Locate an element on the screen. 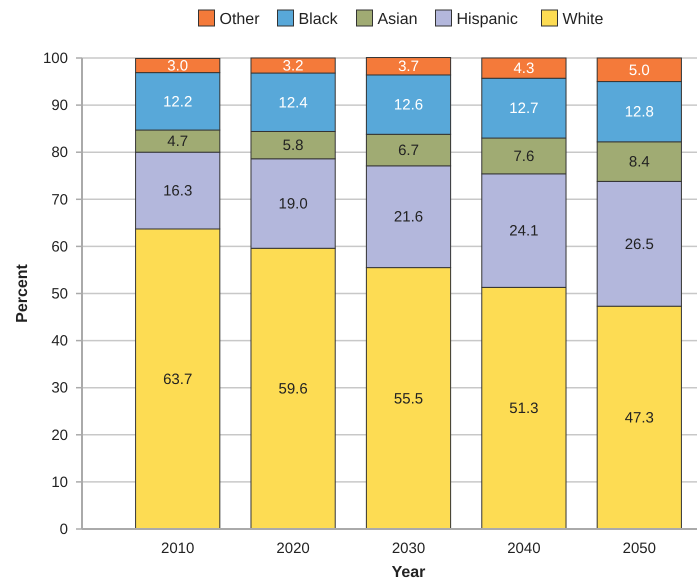  y-tick-label: 10 is located at coordinates (59, 482).